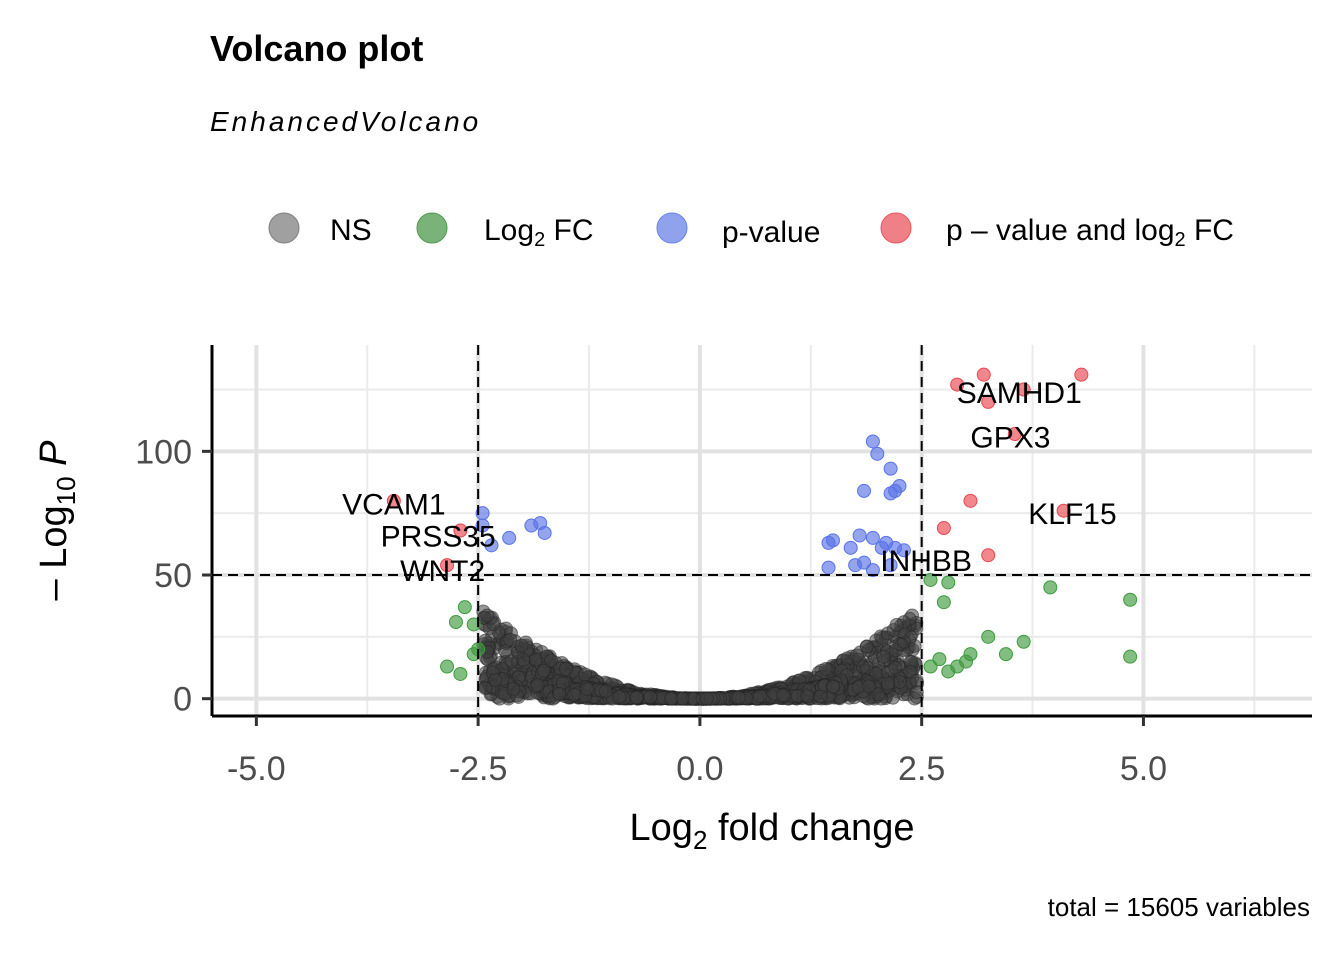 Image resolution: width=1344 pixels, height=960 pixels. Describe the element at coordinates (1090, 232) in the screenshot. I see `legend-label-pfc: p – value and log2 FC` at that location.